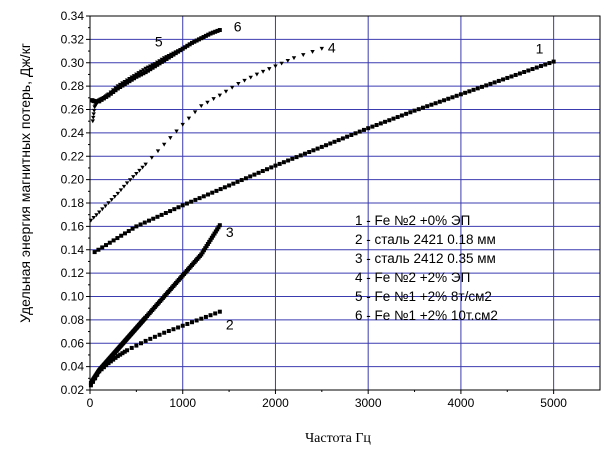 The width and height of the screenshot is (606, 451). What do you see at coordinates (230, 325) in the screenshot?
I see `curve-label-2: 2` at bounding box center [230, 325].